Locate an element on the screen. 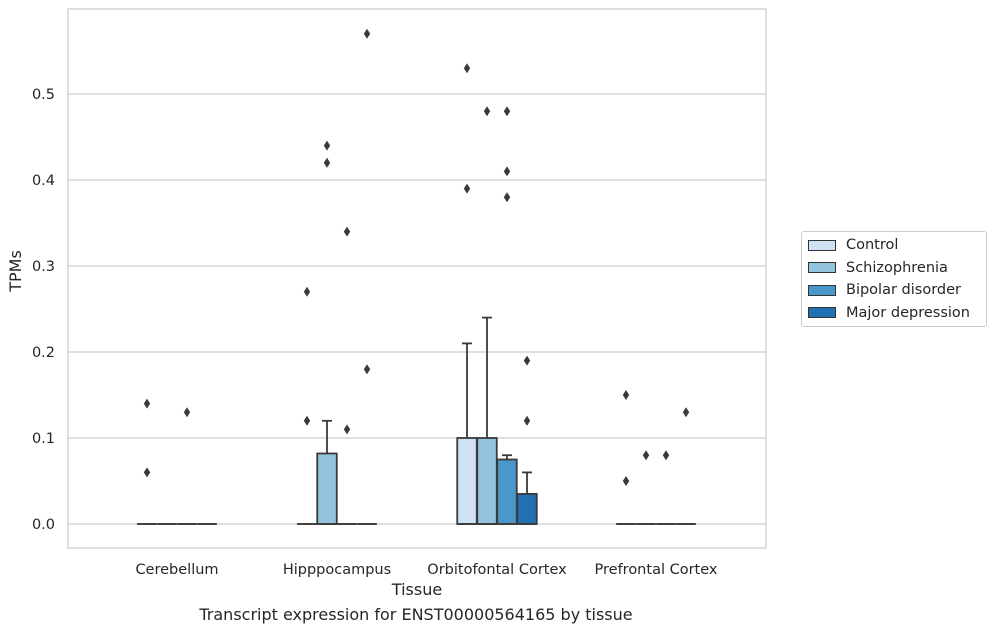  legend-item-major-depression: Major depression is located at coordinates (889, 313).